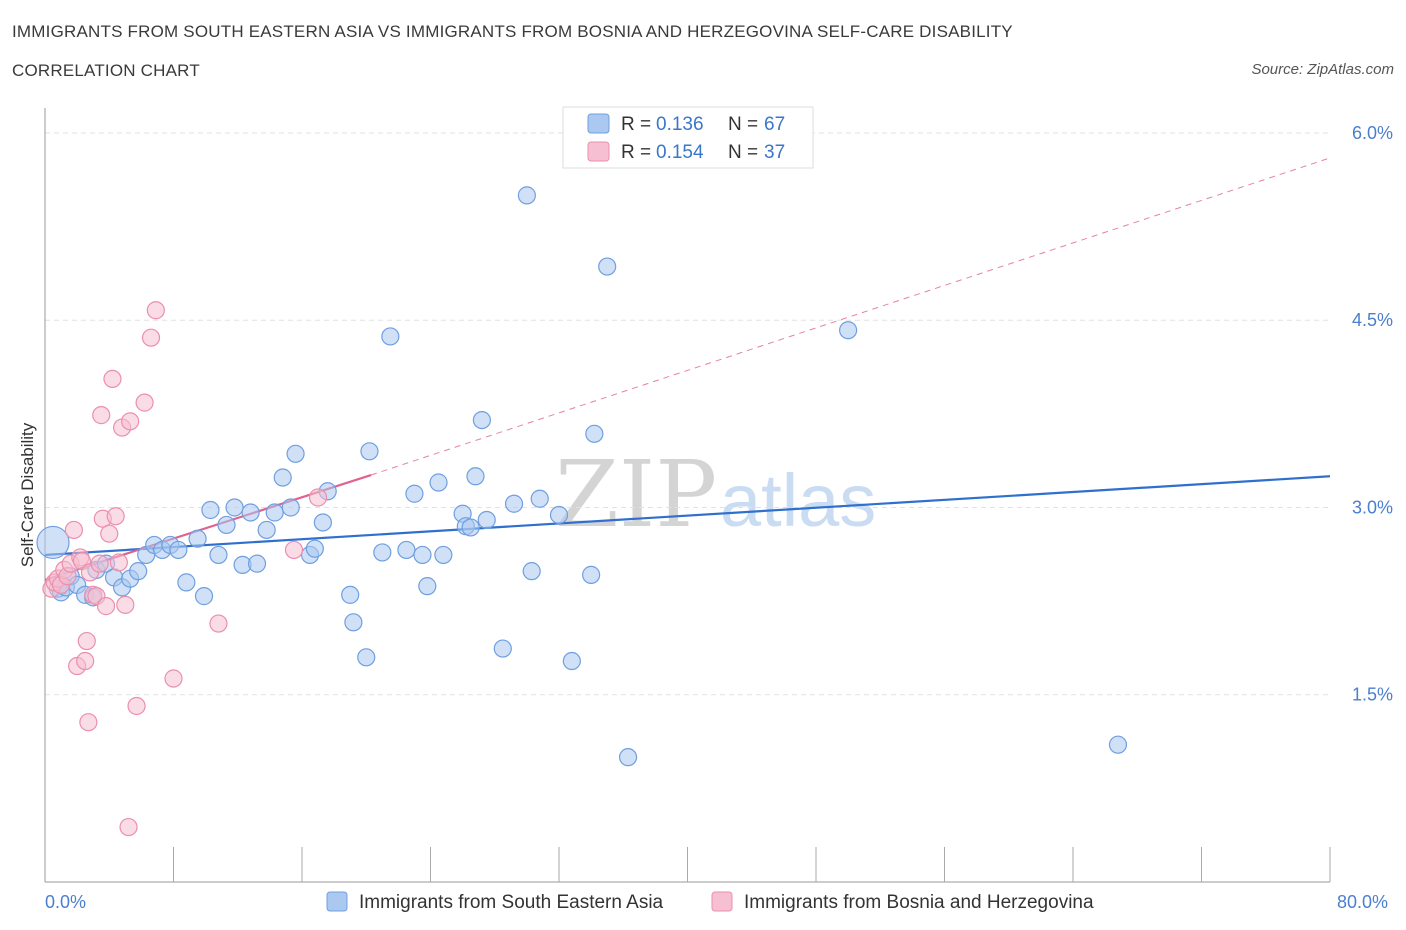 This screenshot has height=930, width=1406. What do you see at coordinates (1372, 133) in the screenshot?
I see `y-tick-label: 6.0%` at bounding box center [1372, 133].